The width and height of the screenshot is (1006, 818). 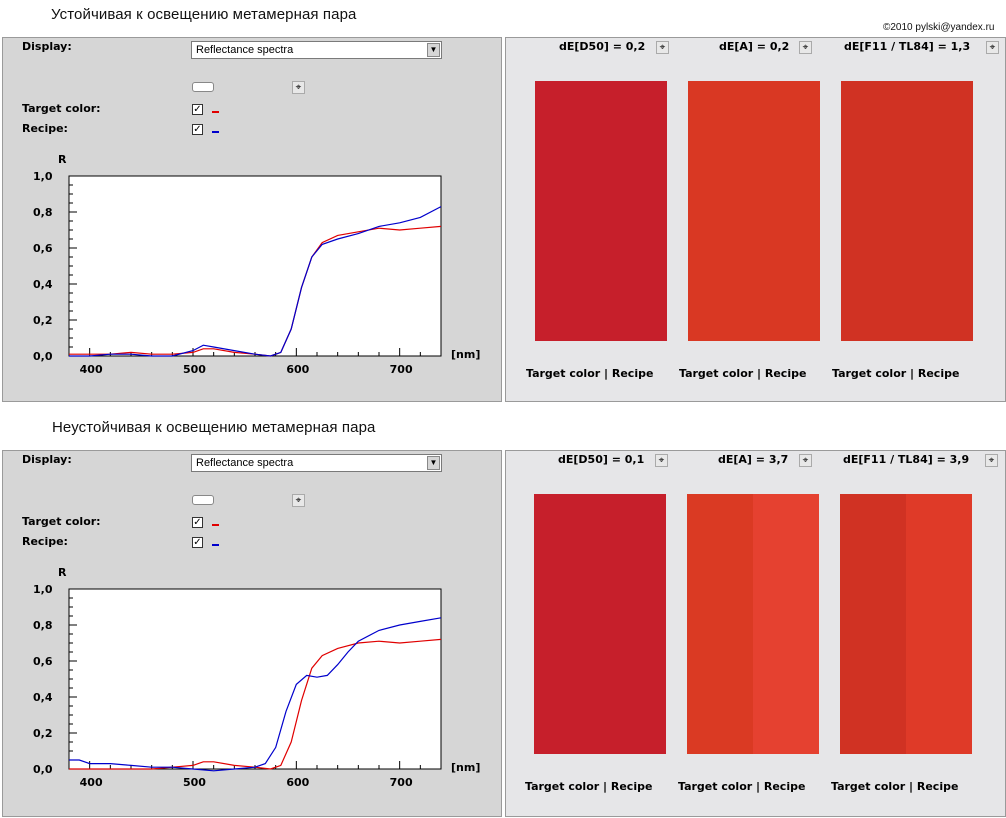 I want to click on delta-e-label: dE[A] = 0,2, so click(x=754, y=46).